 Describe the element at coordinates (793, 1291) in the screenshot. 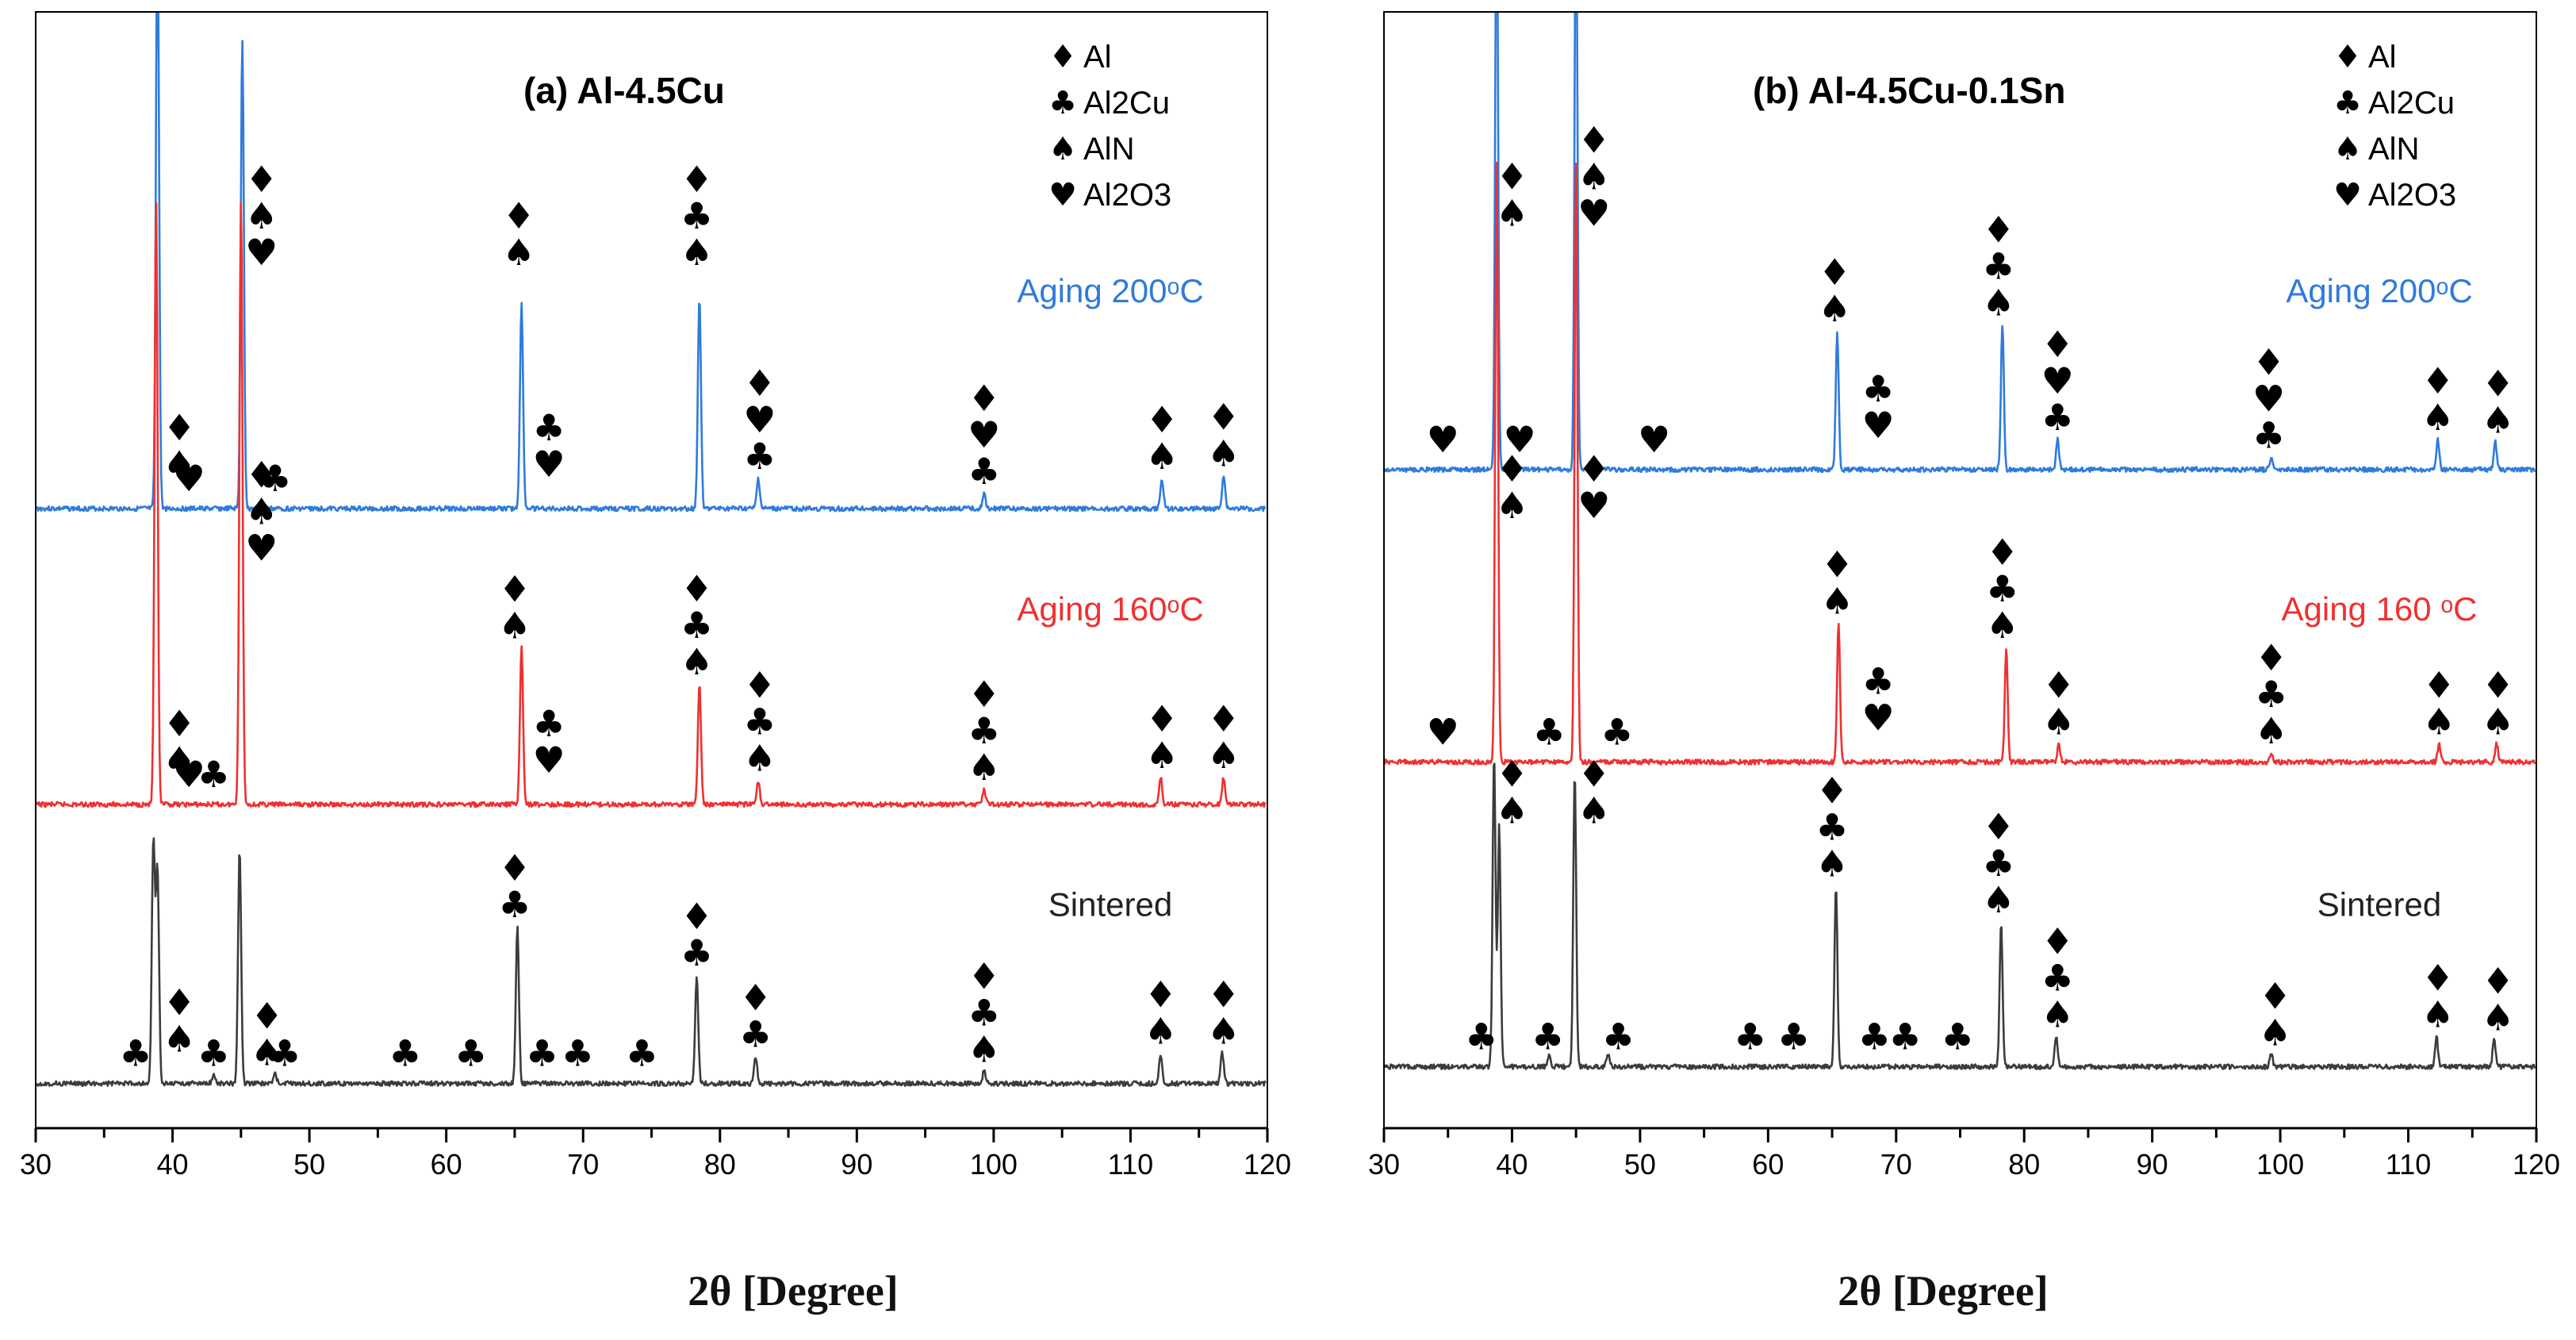

I see `panel-a-xlabel: 2θ [Degree]` at that location.